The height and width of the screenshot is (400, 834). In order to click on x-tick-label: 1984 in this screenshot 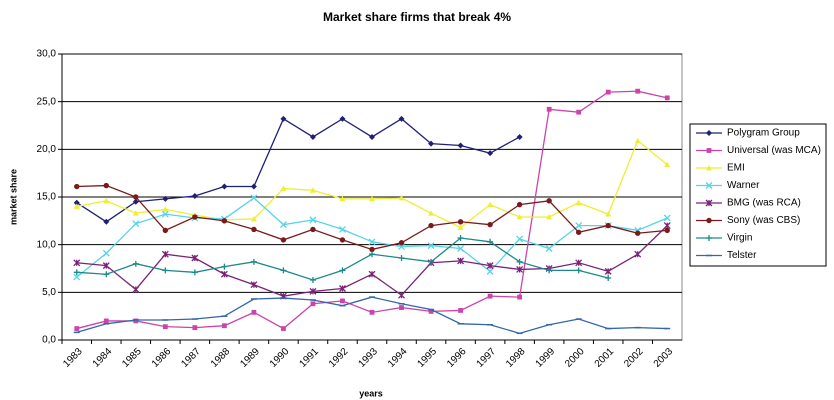, I will do `click(103, 358)`.